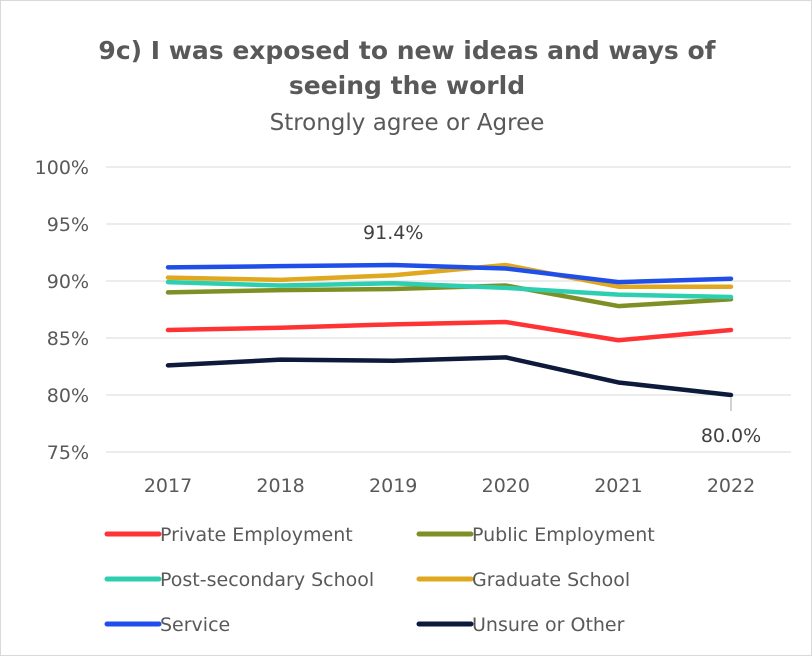 Image resolution: width=812 pixels, height=657 pixels. I want to click on legend-label: Private Employment, so click(256, 535).